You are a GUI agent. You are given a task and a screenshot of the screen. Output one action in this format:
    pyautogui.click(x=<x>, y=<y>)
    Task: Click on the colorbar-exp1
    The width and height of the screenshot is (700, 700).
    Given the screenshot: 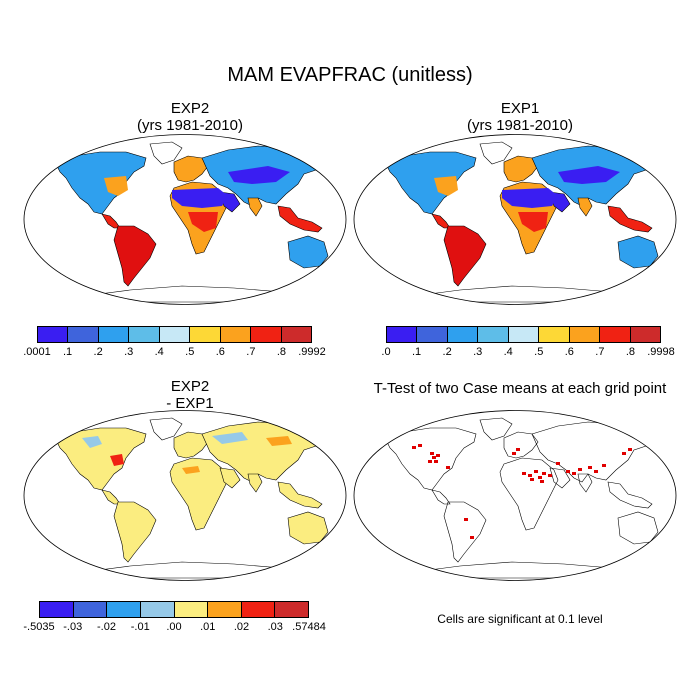 What is the action you would take?
    pyautogui.click(x=523, y=334)
    